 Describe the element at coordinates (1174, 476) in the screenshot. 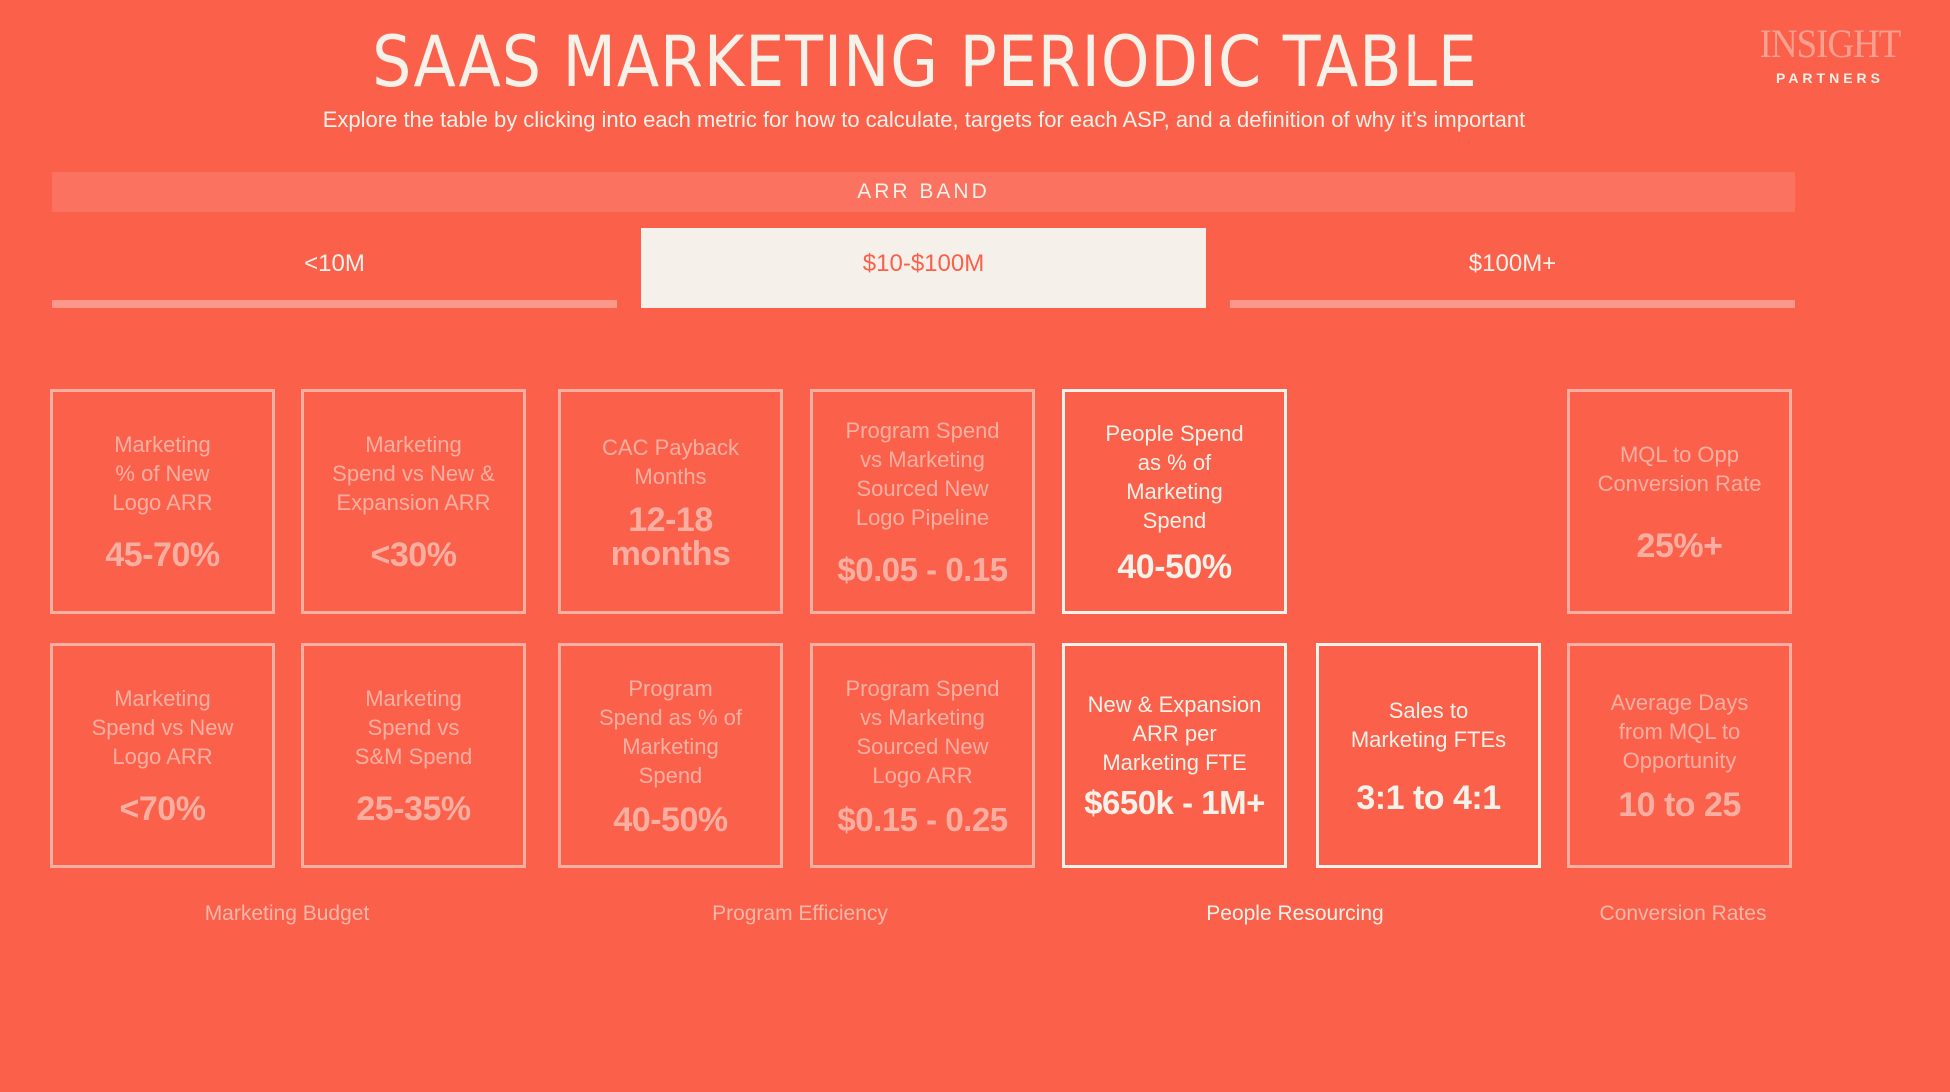

I see `metric-label: People Spend as % of Marketing Spend` at that location.